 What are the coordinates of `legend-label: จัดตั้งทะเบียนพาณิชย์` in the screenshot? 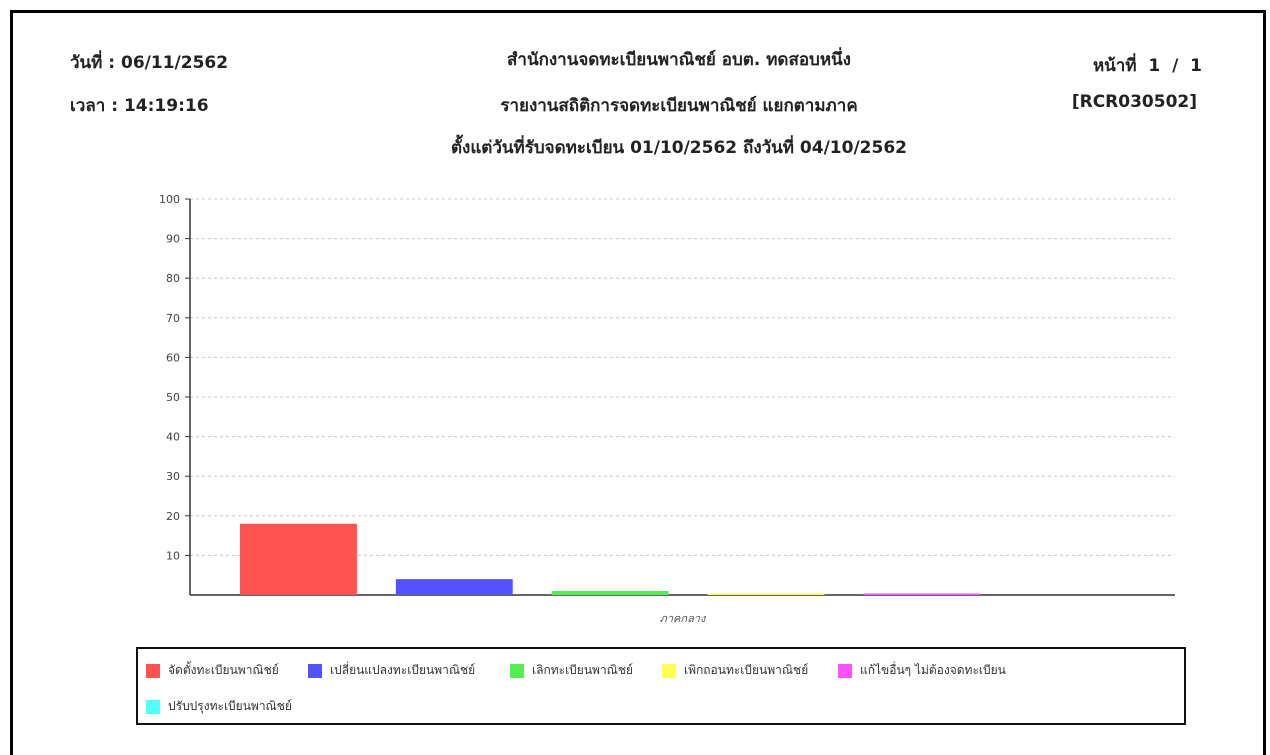 It's located at (223, 670).